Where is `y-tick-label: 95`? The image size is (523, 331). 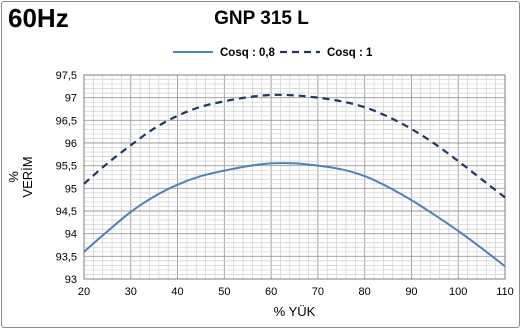
y-tick-label: 95 is located at coordinates (71, 189).